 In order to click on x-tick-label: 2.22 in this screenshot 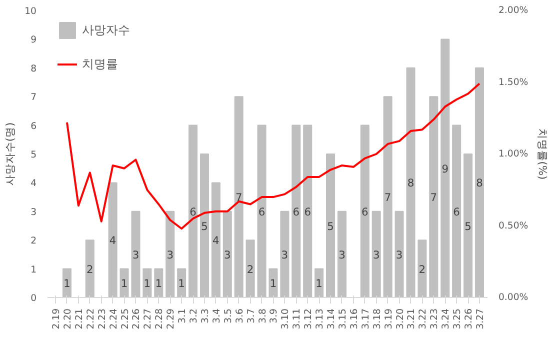, I will do `click(90, 319)`.